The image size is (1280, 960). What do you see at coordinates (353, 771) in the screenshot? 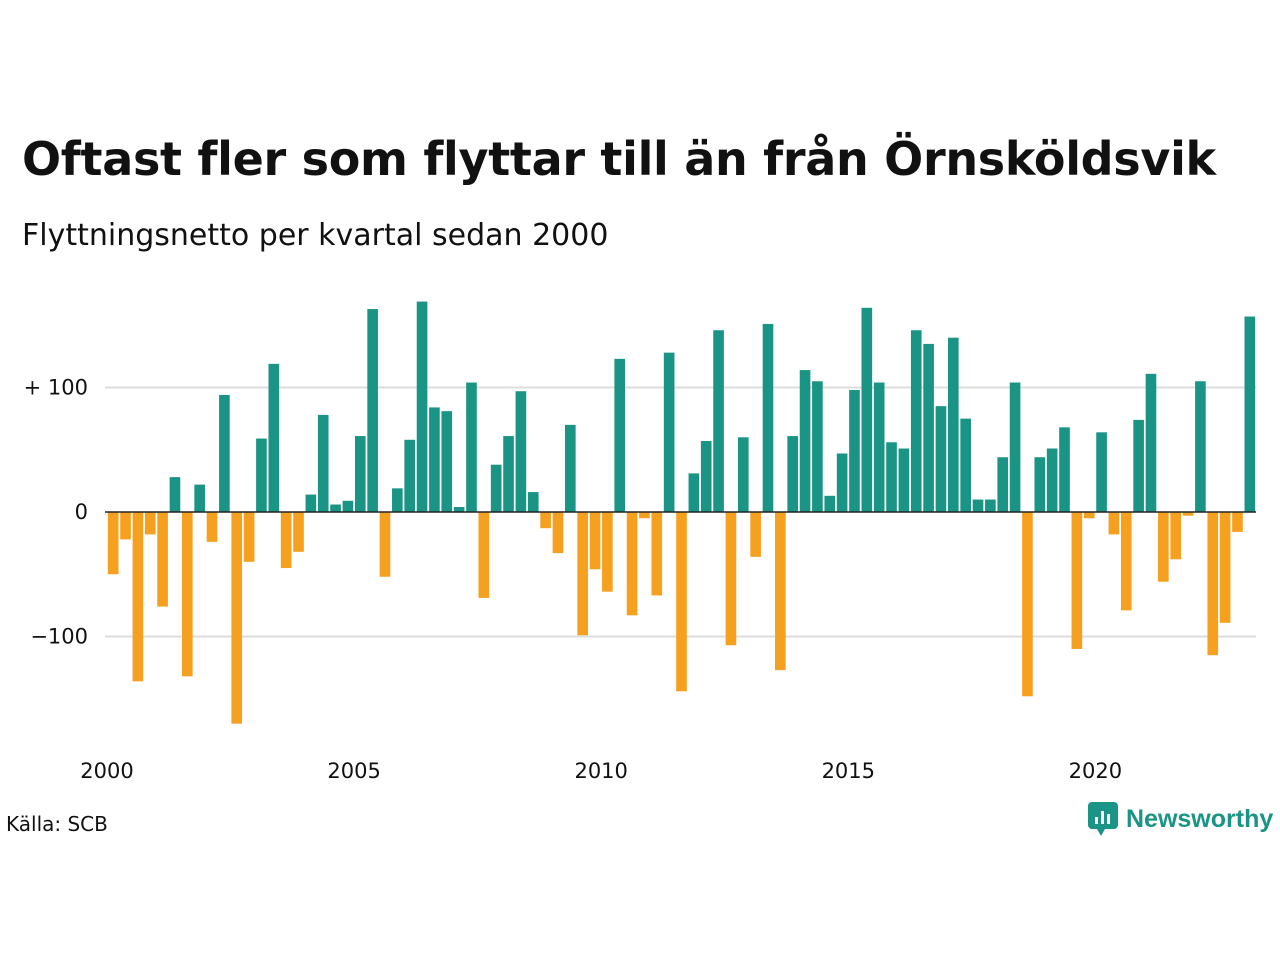
I see `x-tick-label: 2005` at bounding box center [353, 771].